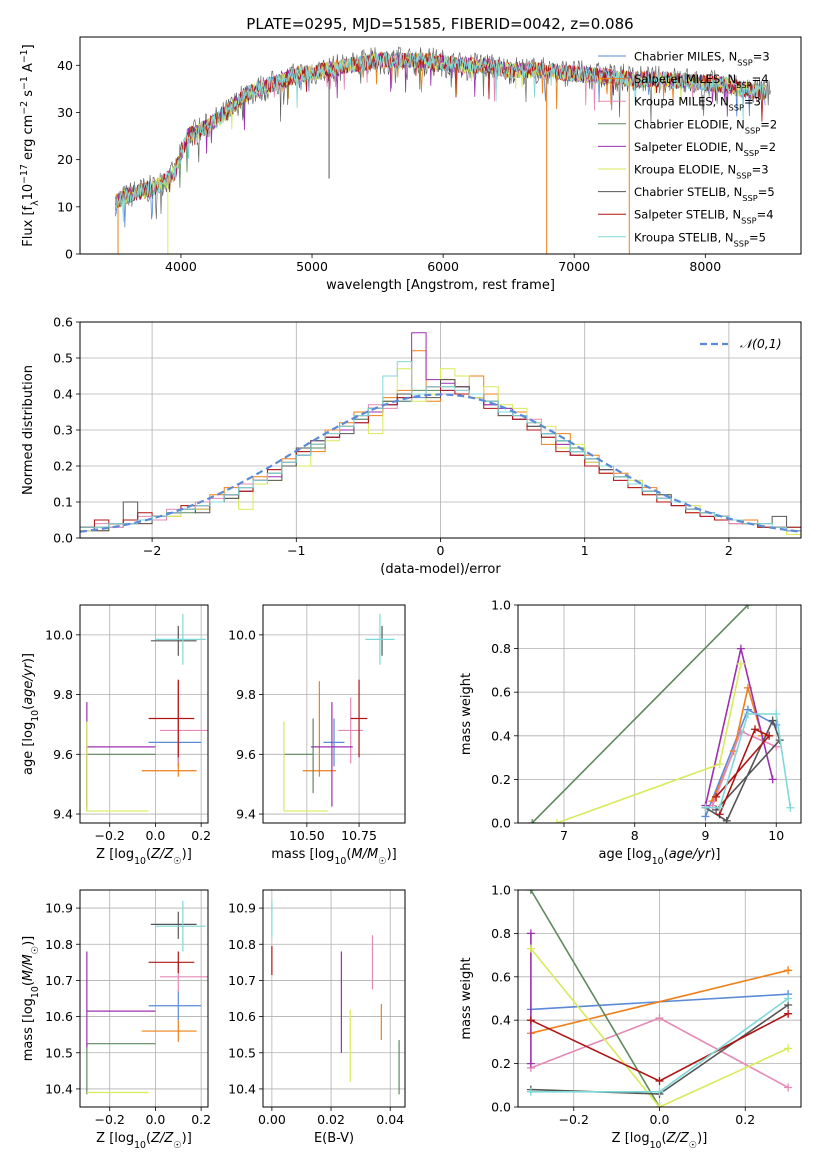 This screenshot has height=1170, width=819. What do you see at coordinates (242, 908) in the screenshot?
I see `y-tick-label: 10.9` at bounding box center [242, 908].